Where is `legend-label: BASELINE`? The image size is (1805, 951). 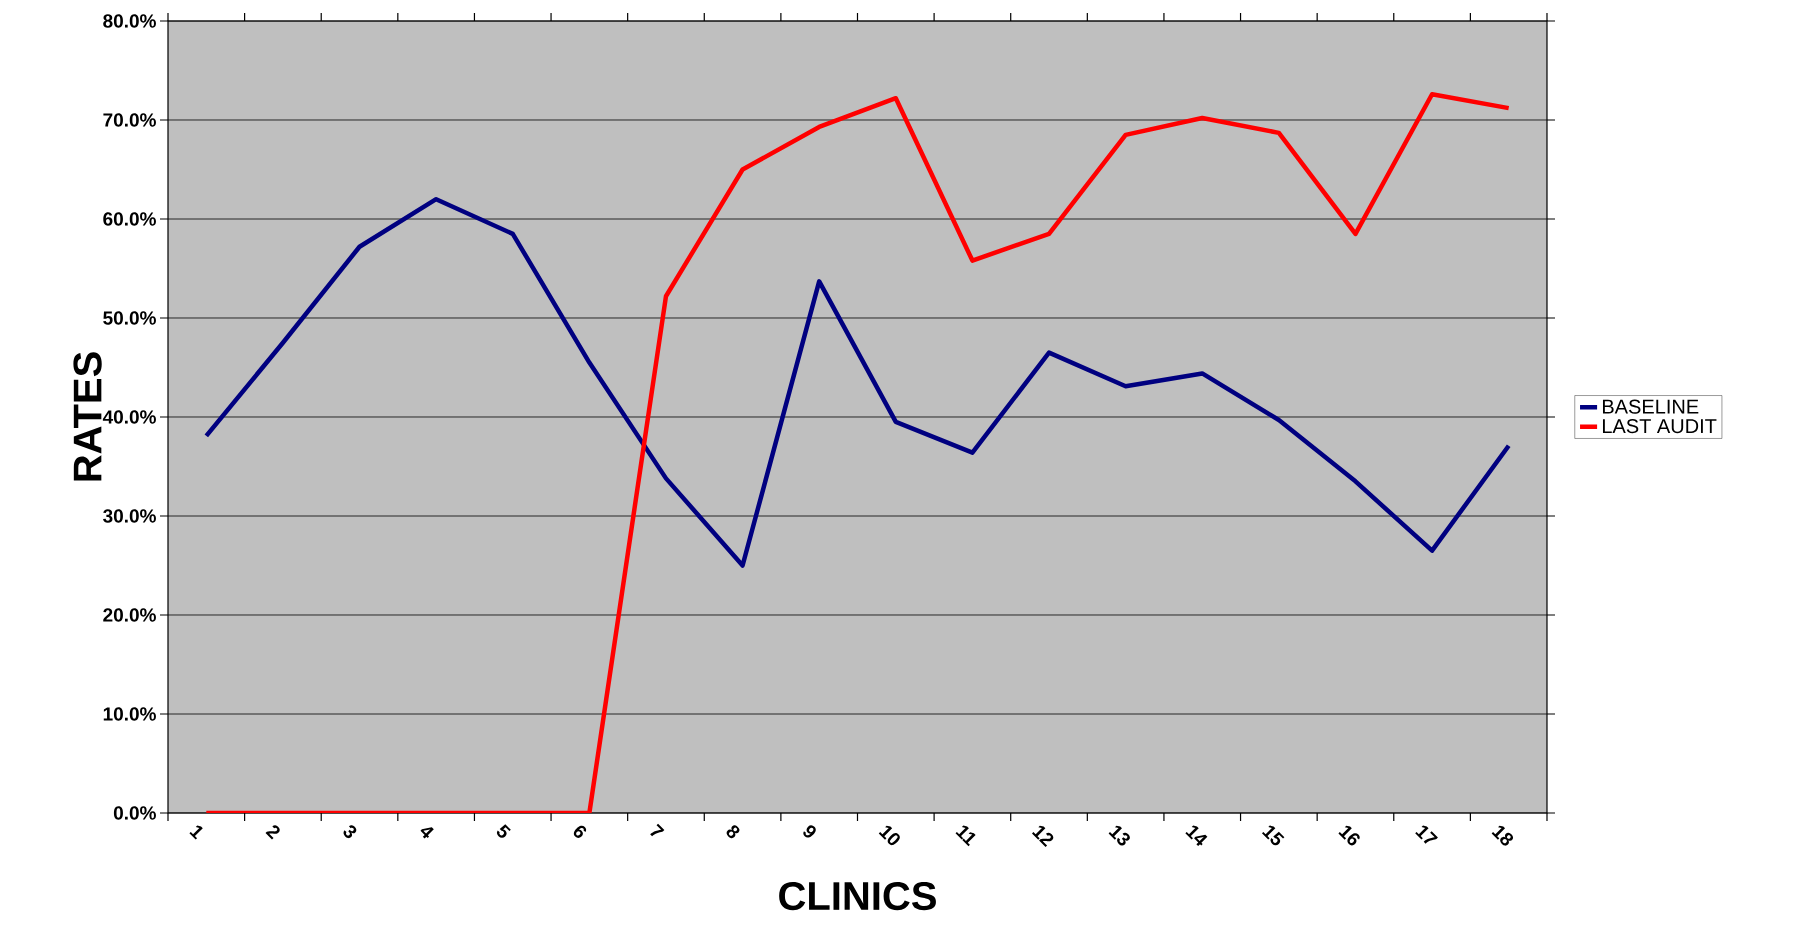
legend-label: BASELINE is located at coordinates (1651, 406).